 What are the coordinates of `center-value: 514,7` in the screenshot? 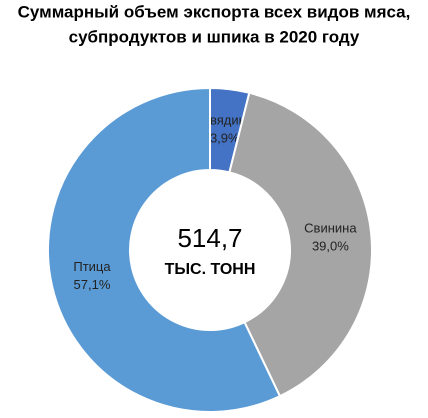 It's located at (209, 238).